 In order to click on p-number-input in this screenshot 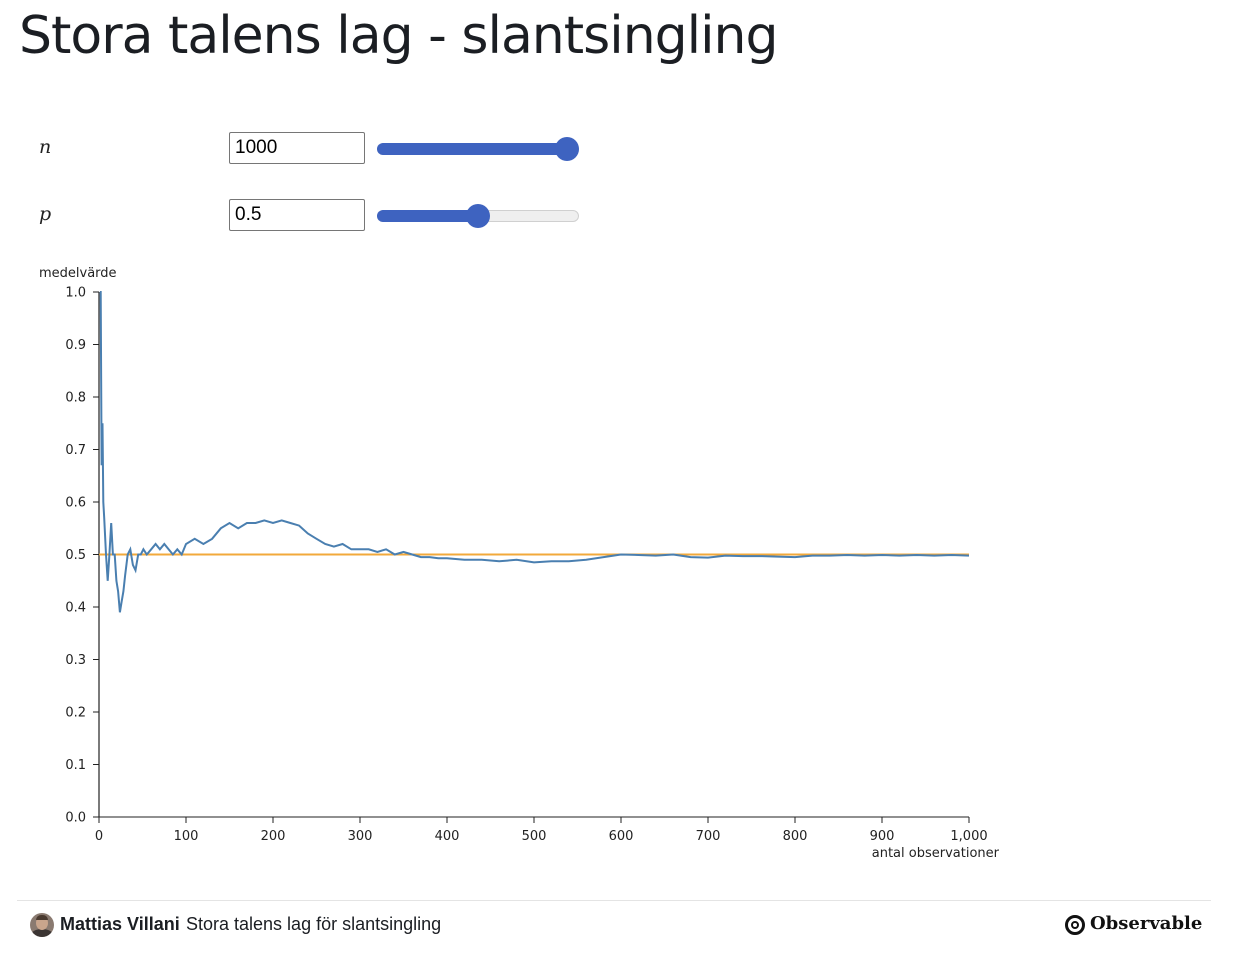, I will do `click(297, 215)`.